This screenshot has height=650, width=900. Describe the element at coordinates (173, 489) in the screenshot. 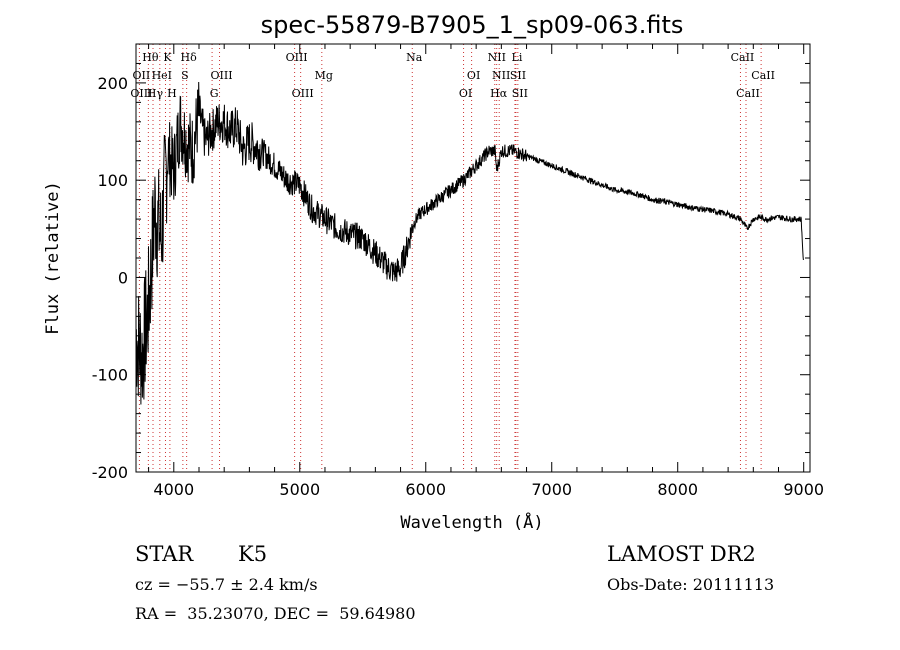

I see `x-tick-label: 4000` at that location.